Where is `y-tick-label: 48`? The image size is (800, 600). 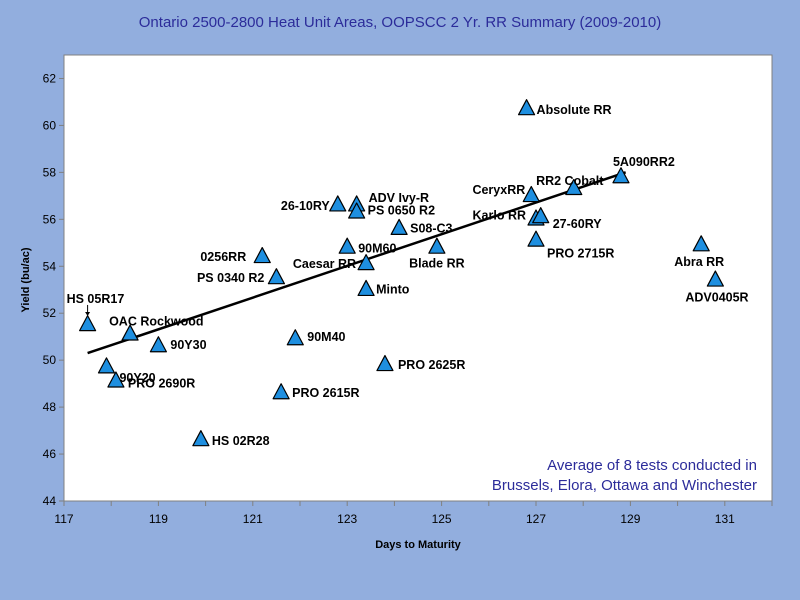 y-tick-label: 48 is located at coordinates (50, 407).